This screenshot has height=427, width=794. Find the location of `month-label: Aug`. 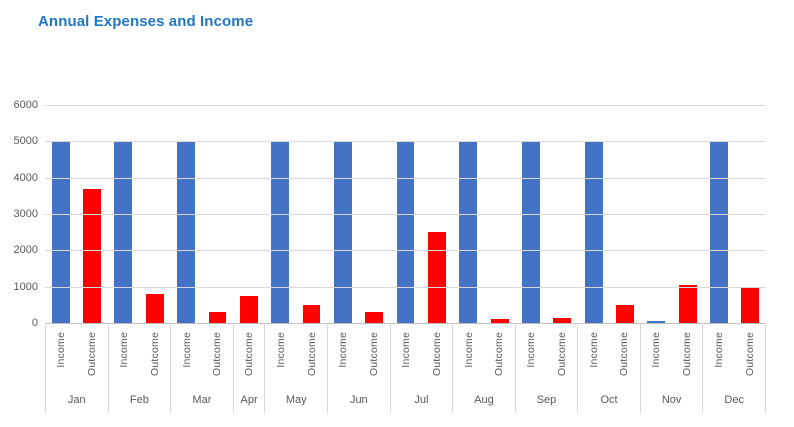

month-label: Aug is located at coordinates (484, 400).